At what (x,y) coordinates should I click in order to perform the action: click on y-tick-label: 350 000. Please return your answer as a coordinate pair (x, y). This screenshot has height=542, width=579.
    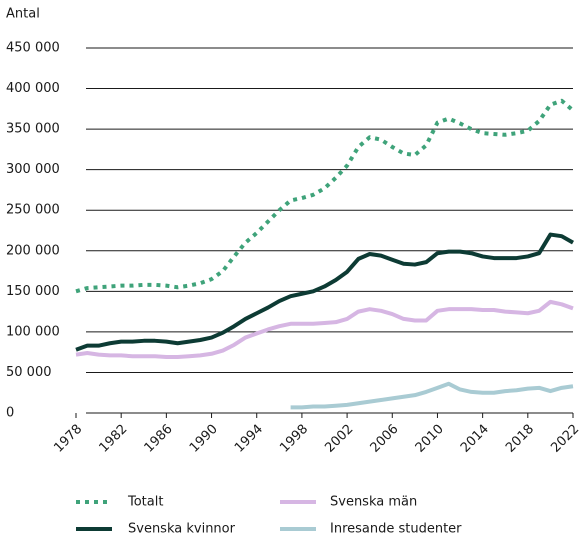
    Looking at the image, I should click on (33, 129).